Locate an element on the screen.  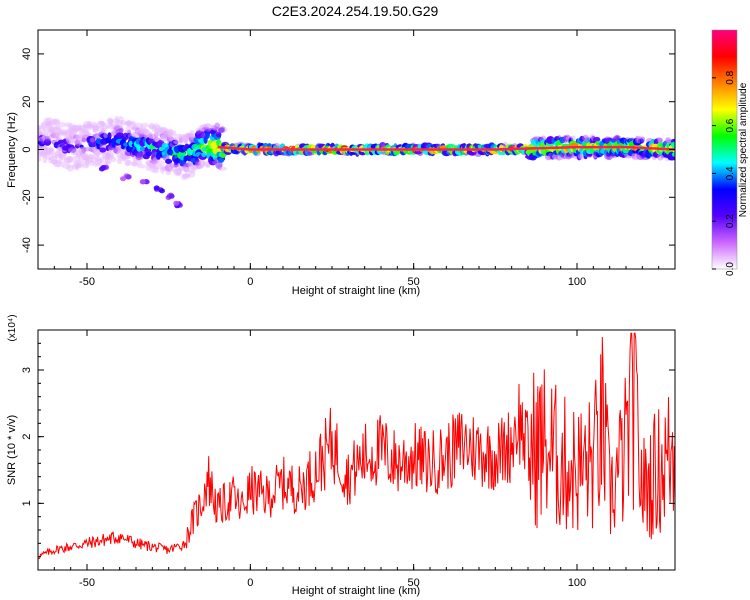
top-x-tick-label: 50 is located at coordinates (414, 282).